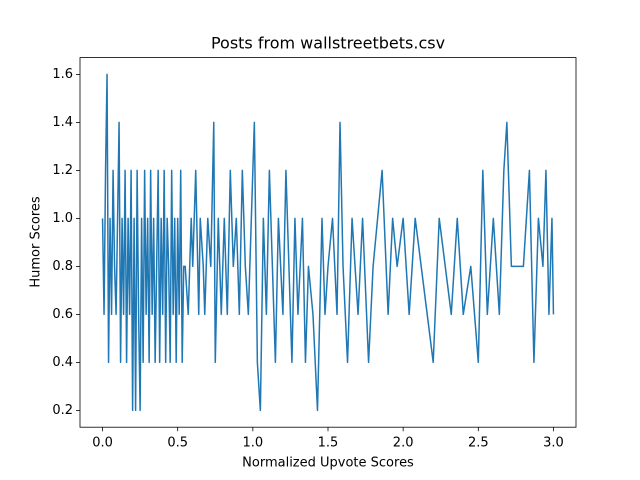 This screenshot has height=480, width=640. I want to click on y-tick-label: 1.4, so click(62, 122).